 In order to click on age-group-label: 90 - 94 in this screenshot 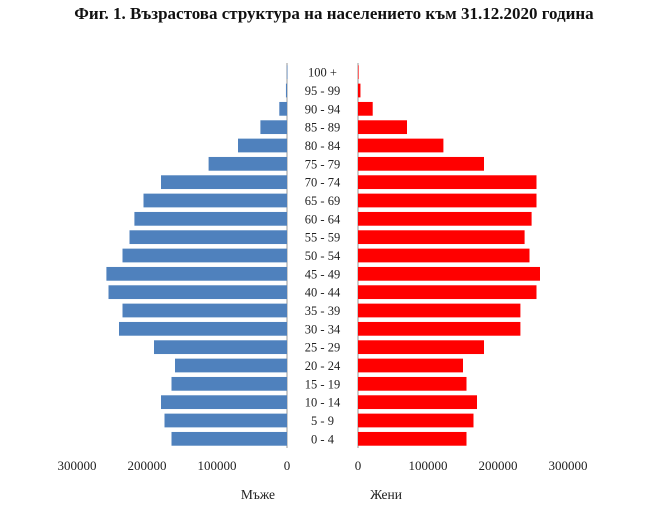, I will do `click(323, 109)`.